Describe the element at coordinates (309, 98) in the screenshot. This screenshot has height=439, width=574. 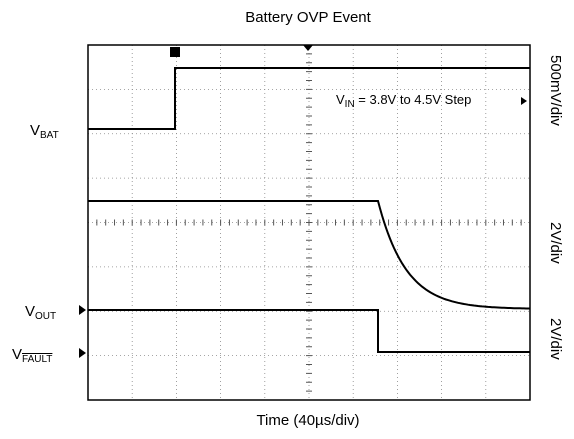
I see `vbat-trace` at that location.